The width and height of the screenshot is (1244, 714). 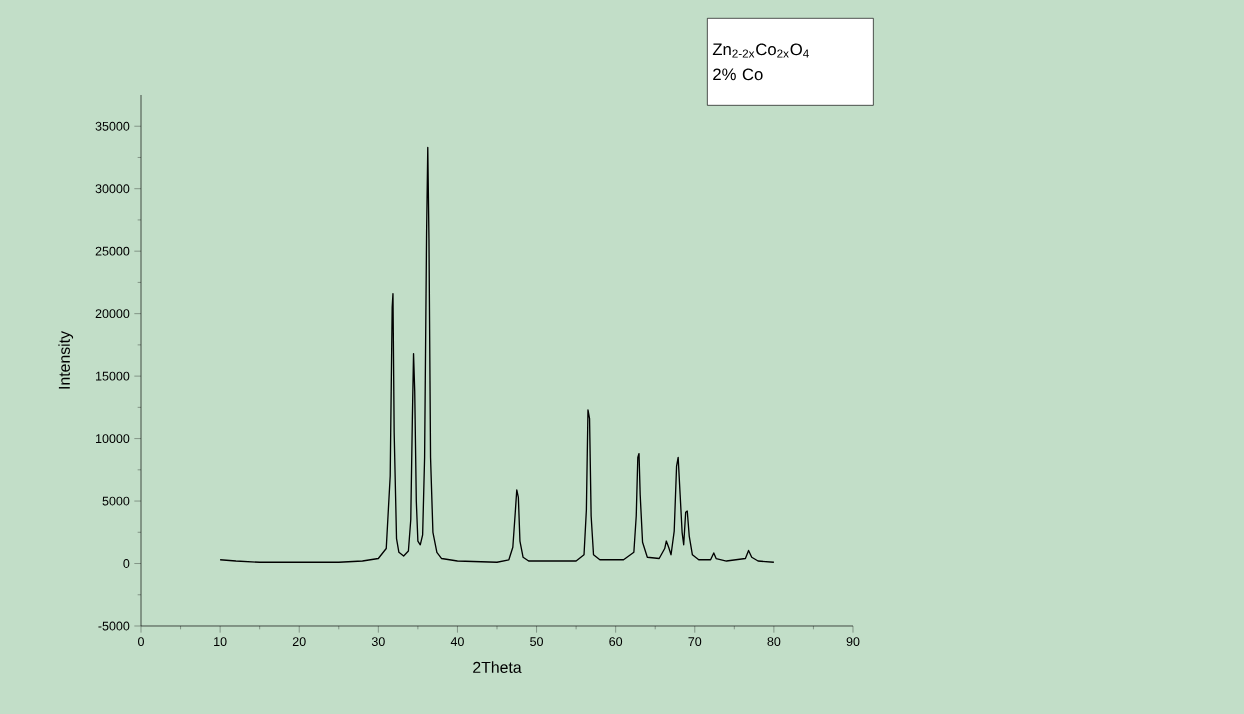 What do you see at coordinates (112, 126) in the screenshot?
I see `y-tick-label: 35000` at bounding box center [112, 126].